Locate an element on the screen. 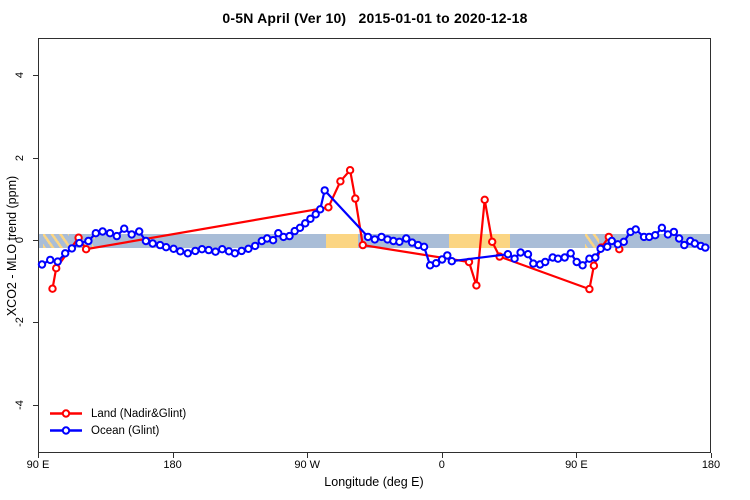  x-tick-label: 180 is located at coordinates (172, 465).